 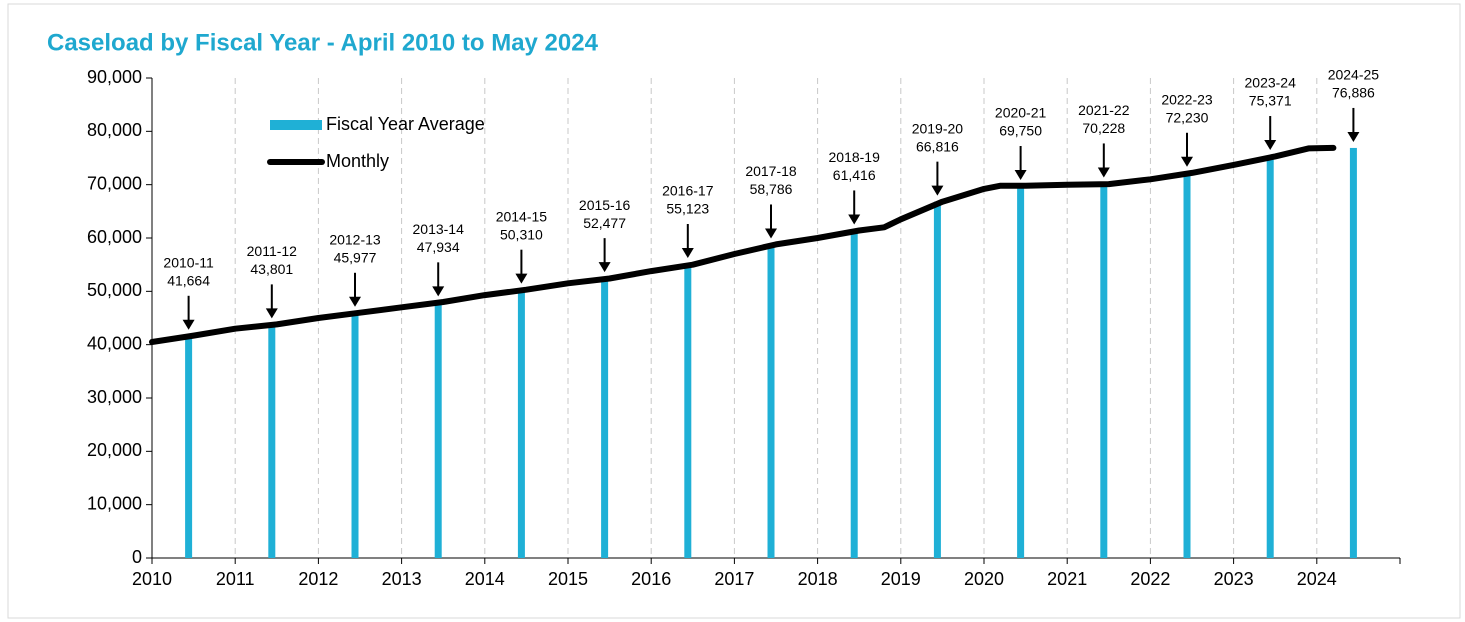 I want to click on x-tick-label: 2017, so click(x=734, y=579).